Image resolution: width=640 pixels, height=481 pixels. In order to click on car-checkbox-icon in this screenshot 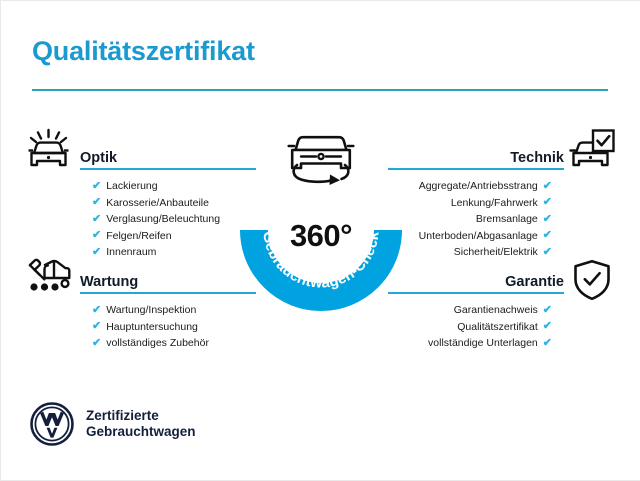, I will do `click(592, 152)`.